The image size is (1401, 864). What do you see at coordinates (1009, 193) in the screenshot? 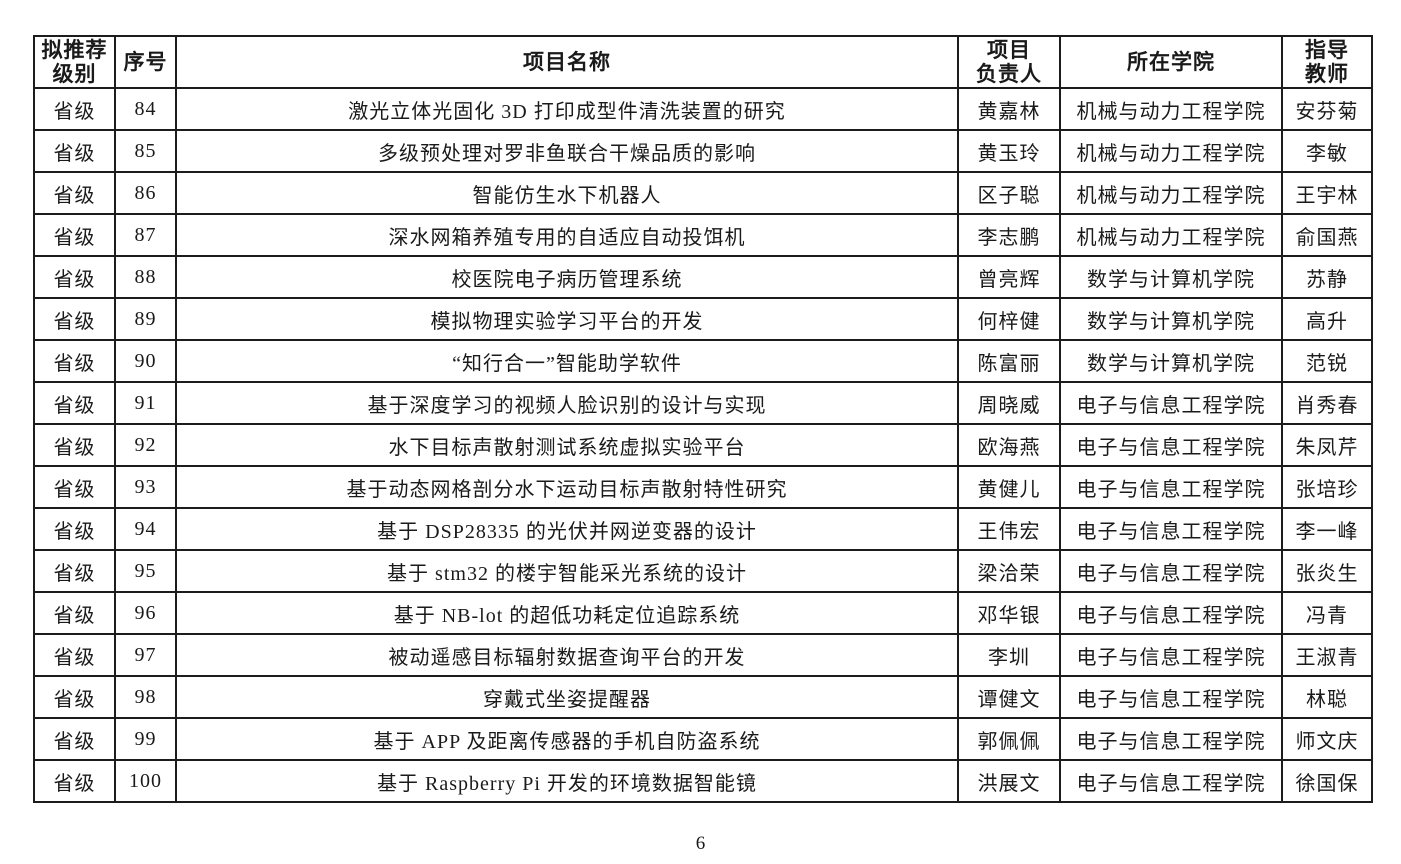
I see `leader-cell: 区子聪` at bounding box center [1009, 193].